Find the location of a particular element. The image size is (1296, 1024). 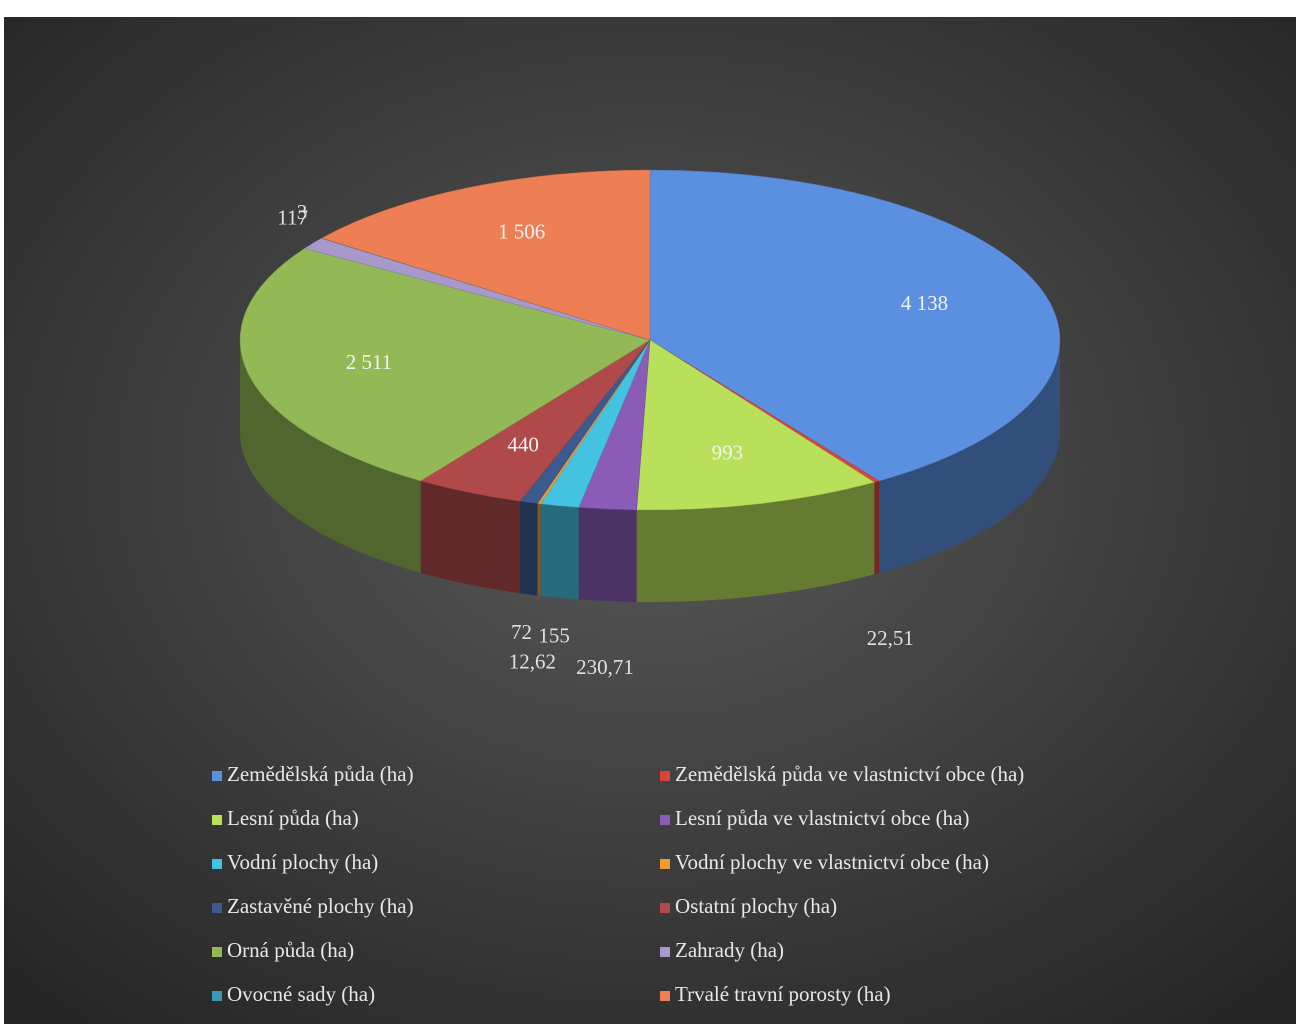

data-label: 72 is located at coordinates (521, 632).